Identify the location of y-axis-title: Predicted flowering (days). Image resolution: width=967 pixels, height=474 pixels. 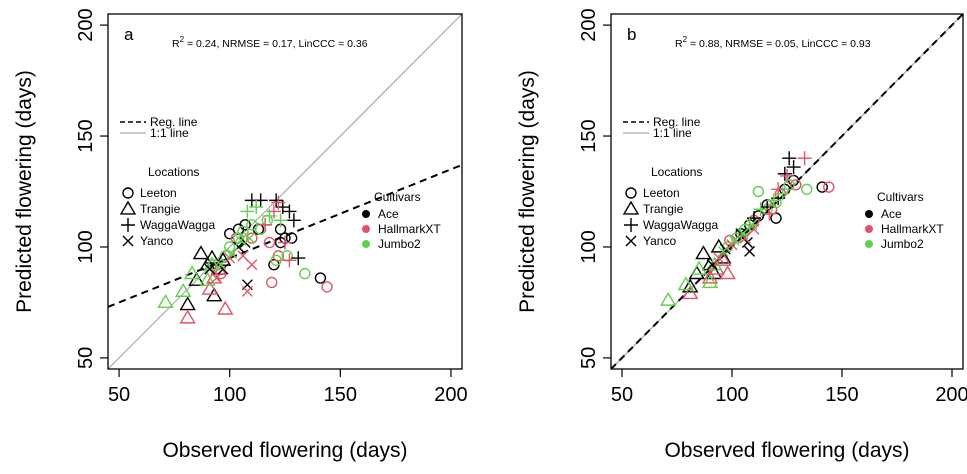
(24, 191).